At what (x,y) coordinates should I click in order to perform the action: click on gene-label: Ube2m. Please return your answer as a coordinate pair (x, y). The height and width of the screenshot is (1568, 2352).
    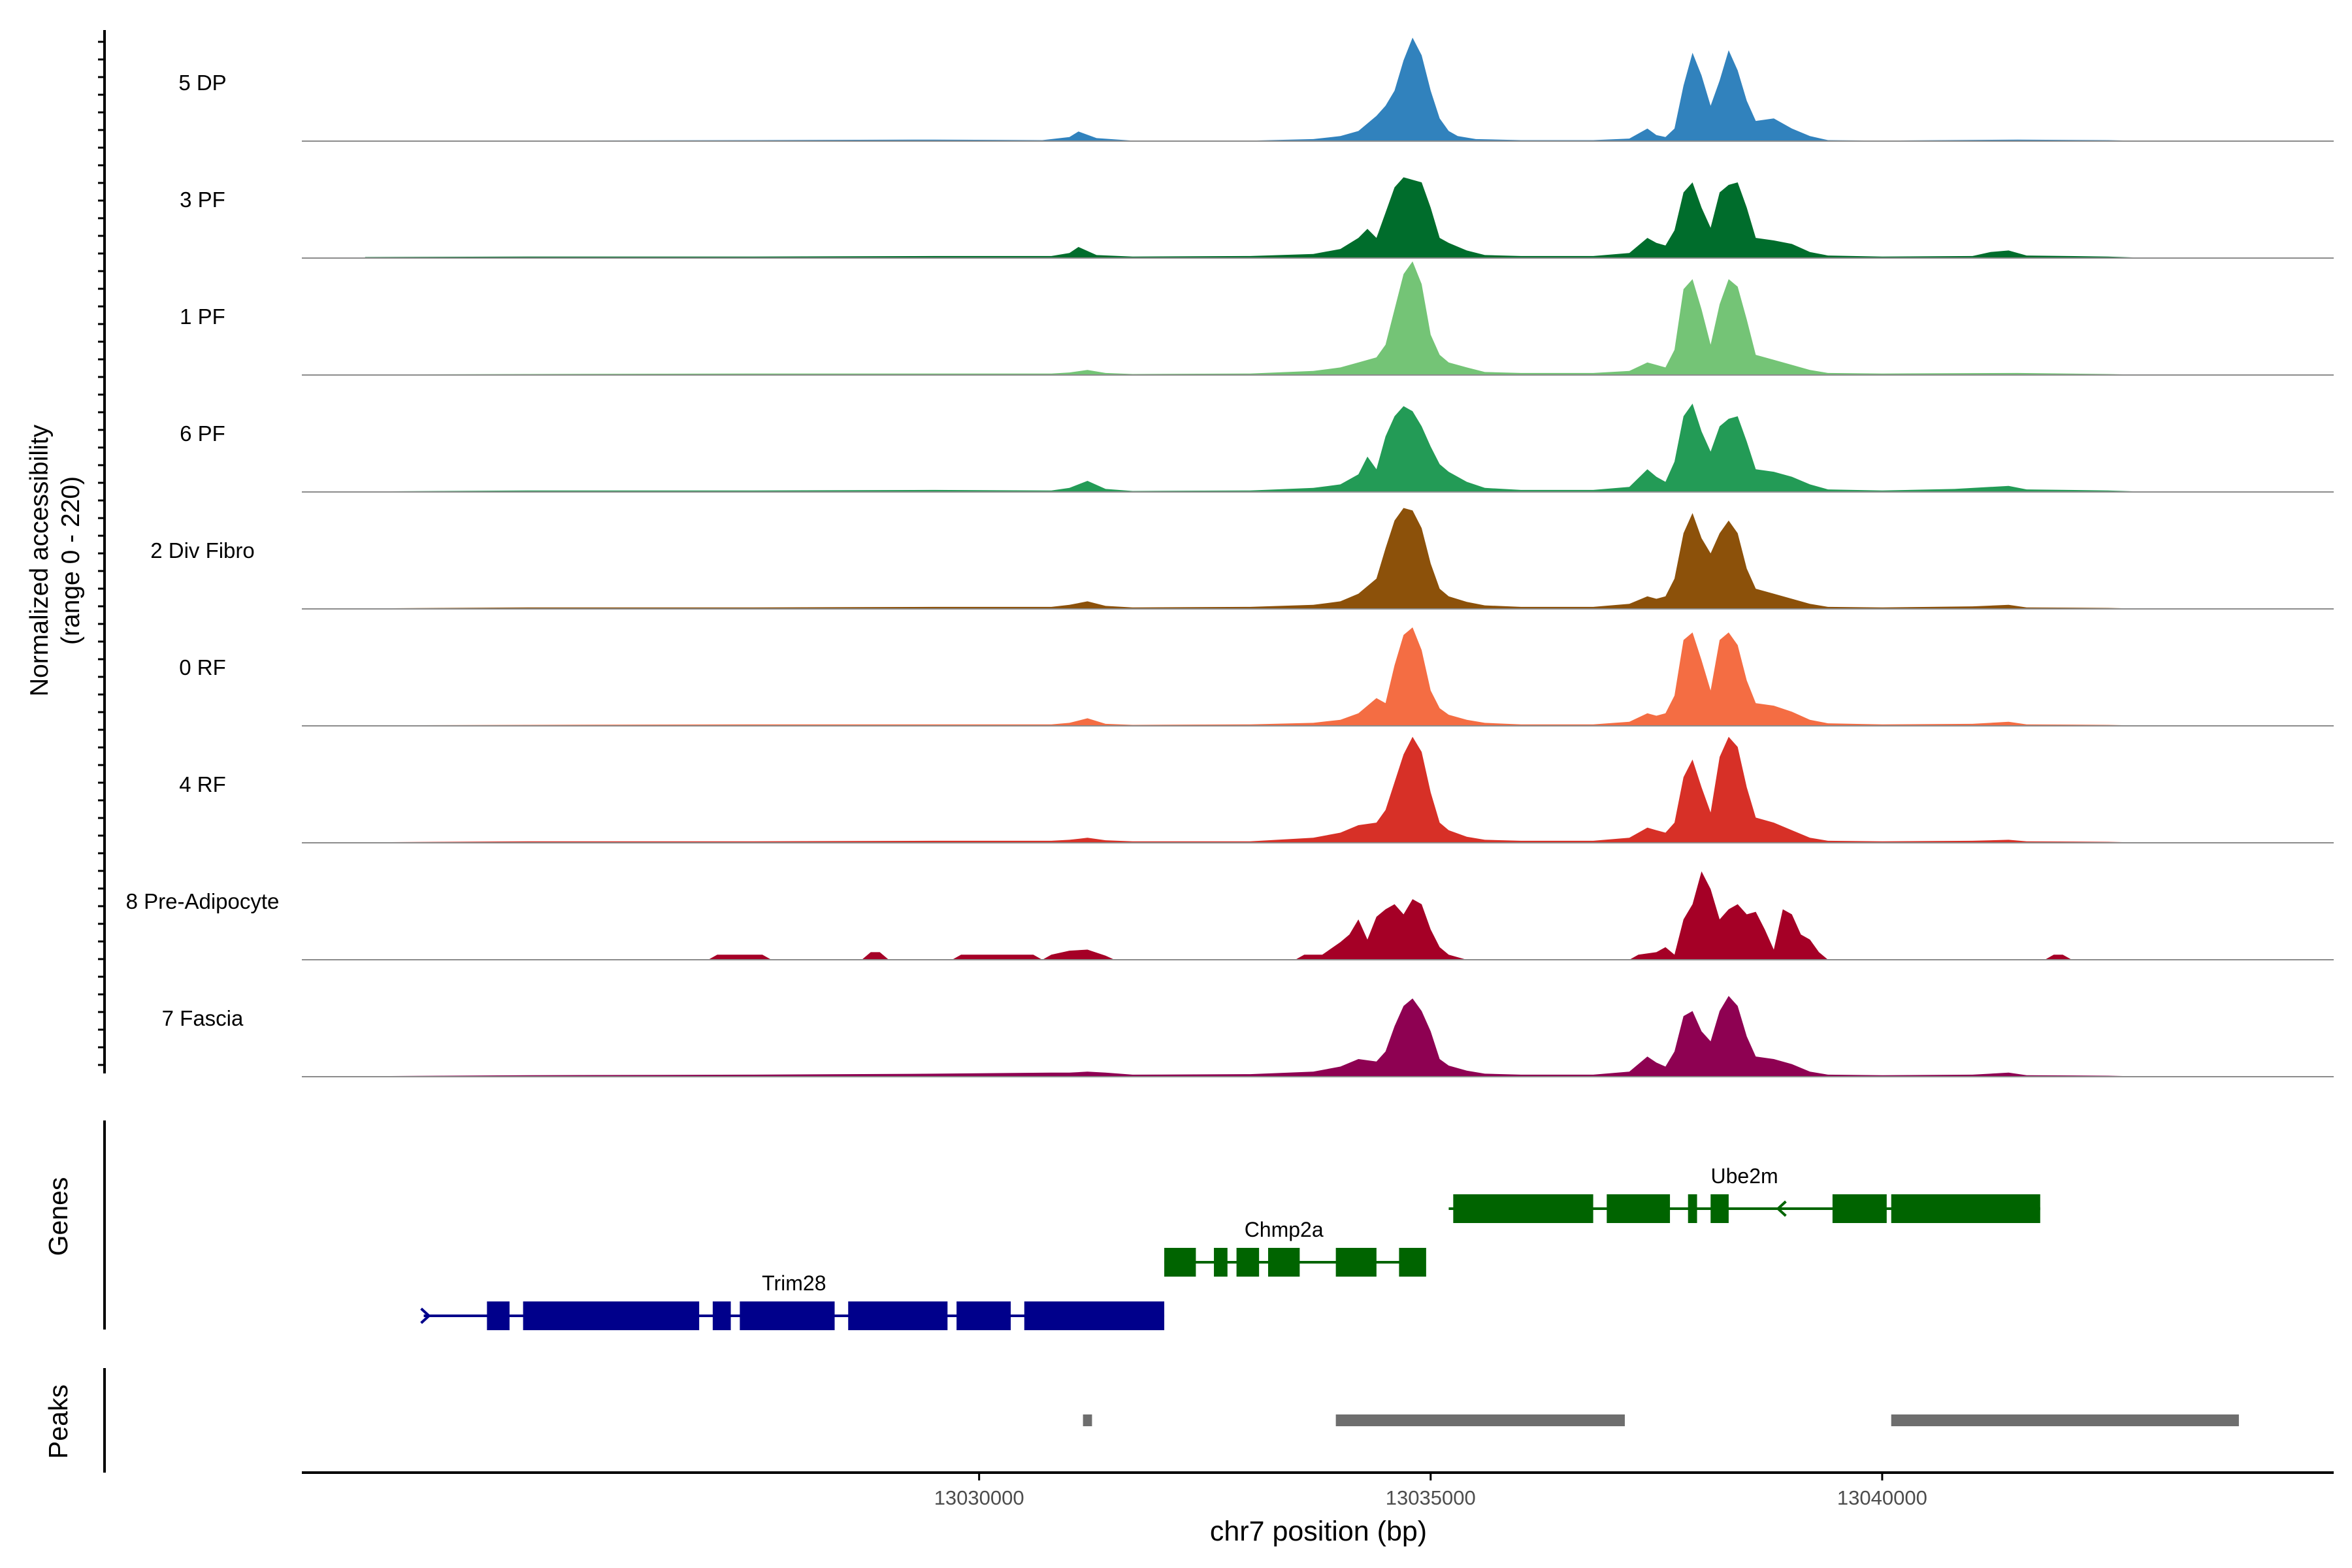
    Looking at the image, I should click on (1744, 1176).